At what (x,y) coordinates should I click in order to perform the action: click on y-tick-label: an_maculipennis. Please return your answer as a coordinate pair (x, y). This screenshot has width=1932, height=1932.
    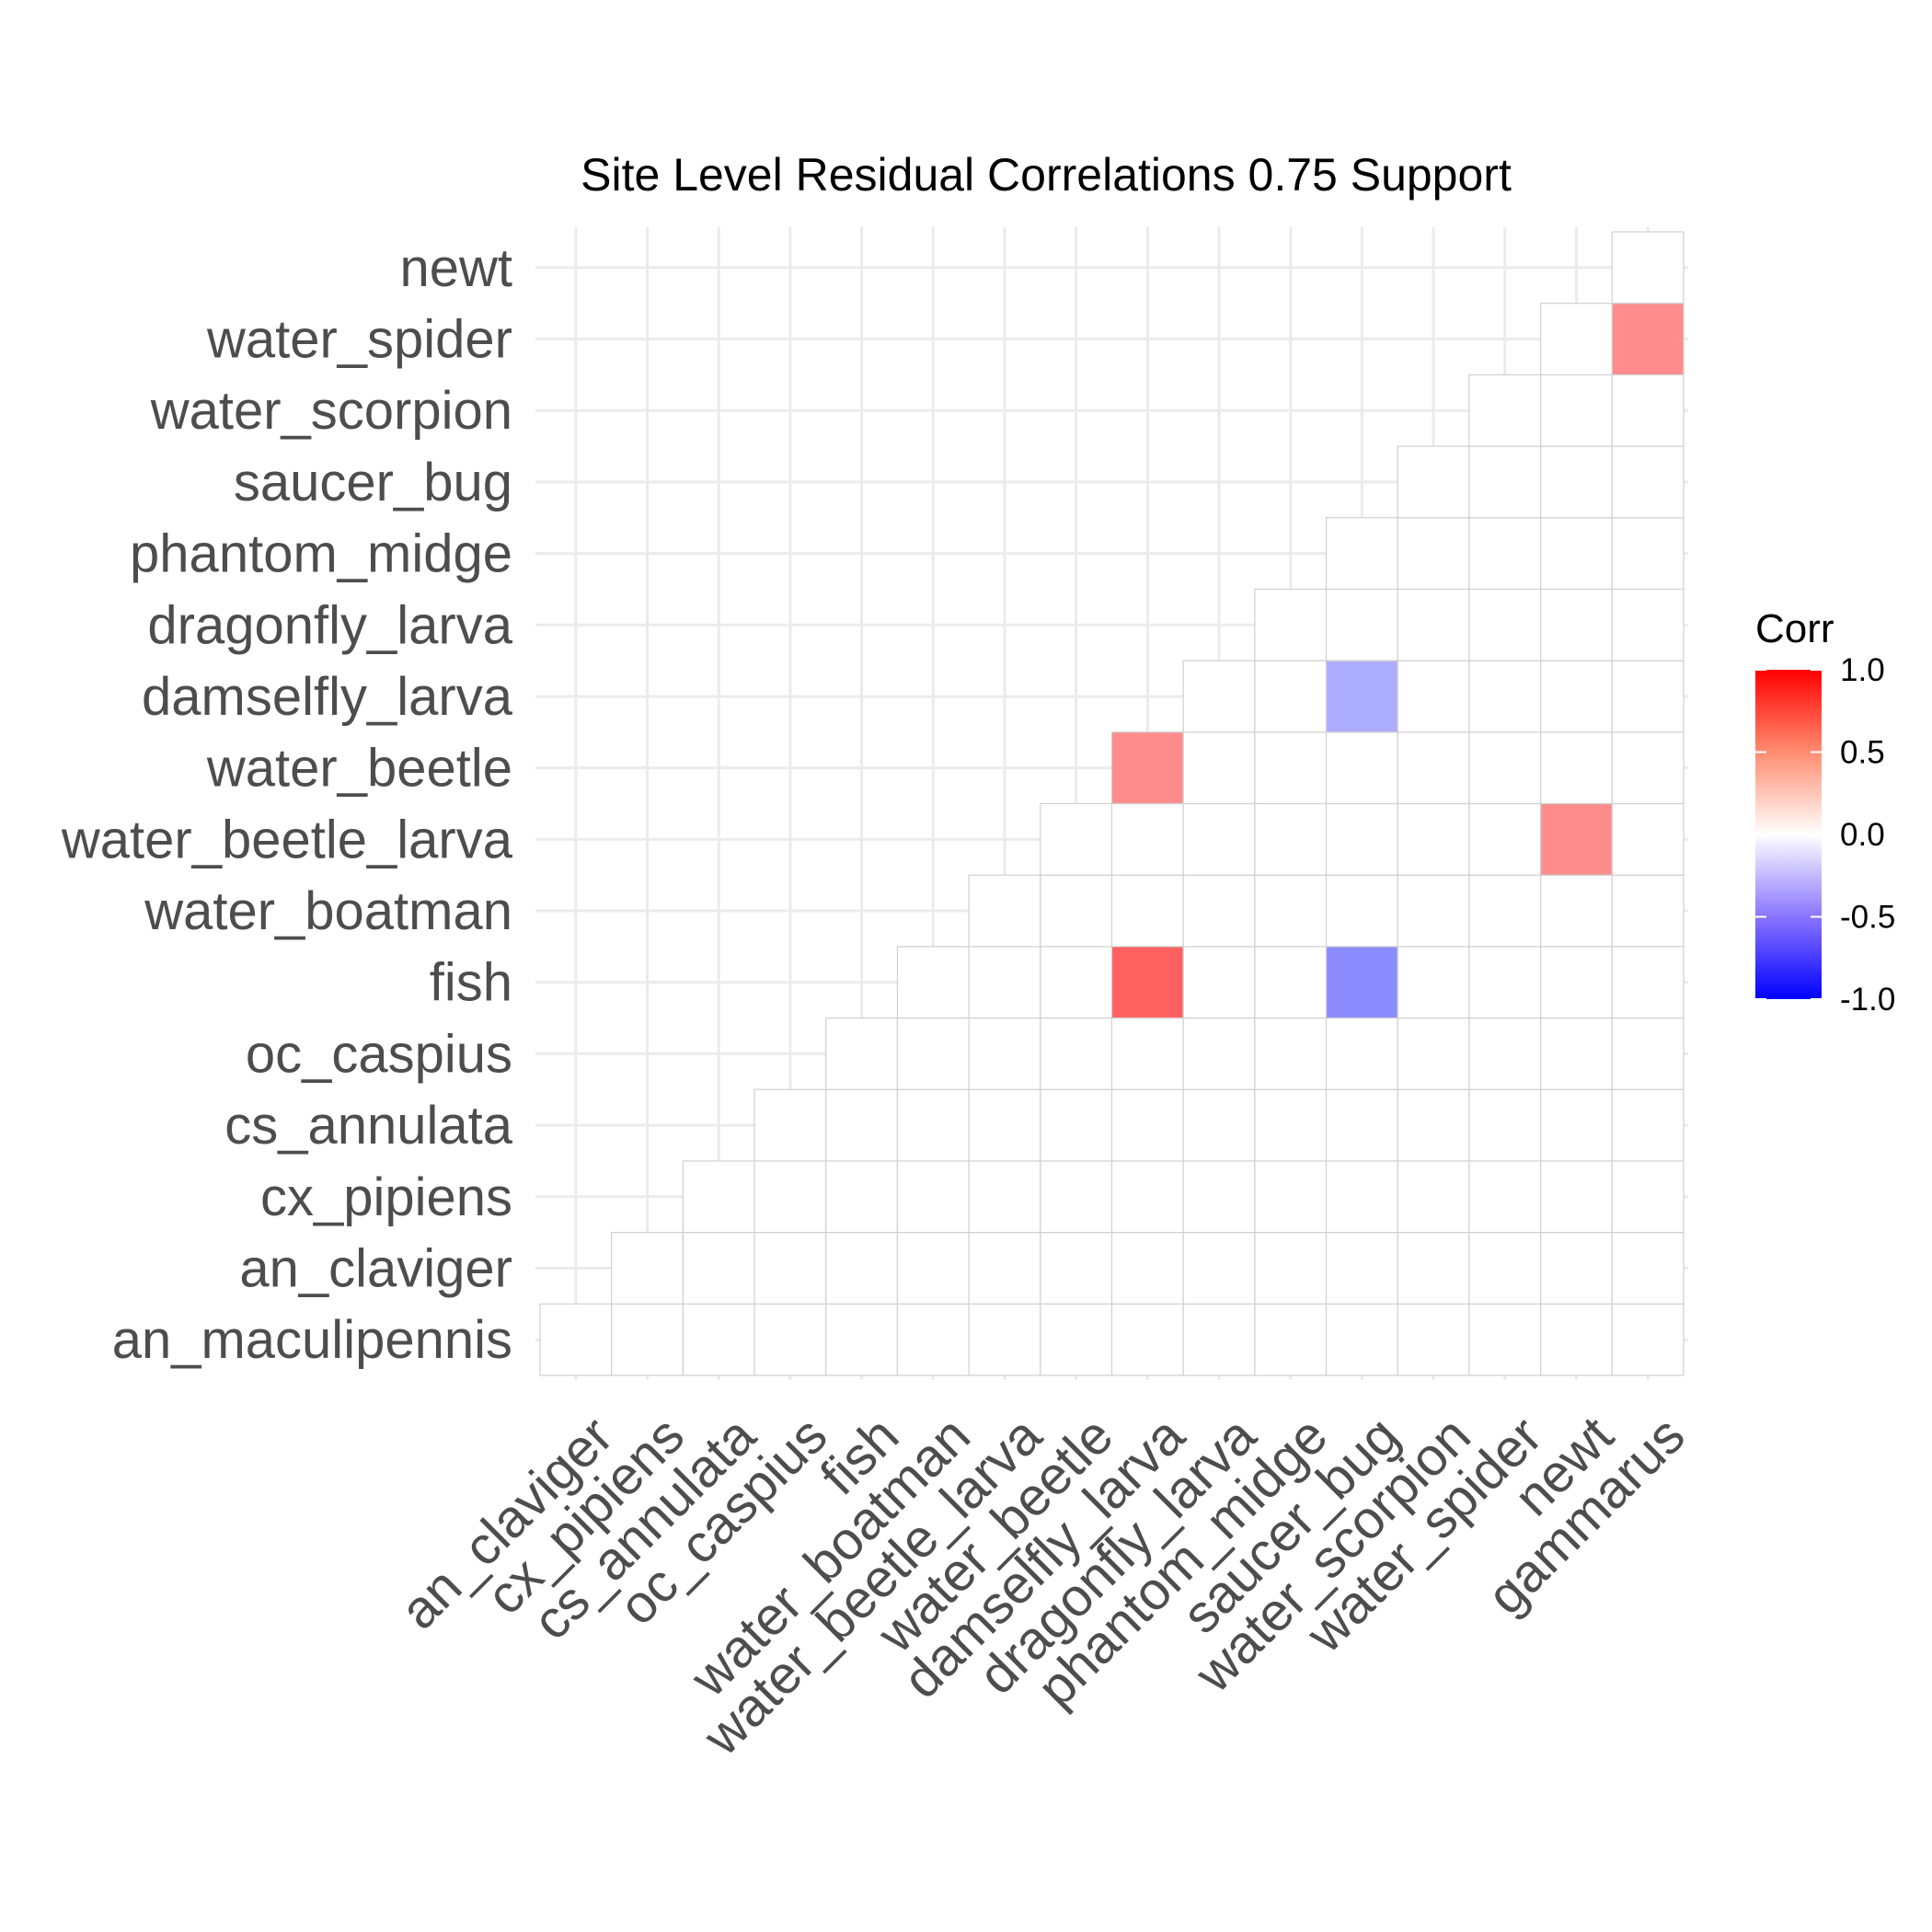
    Looking at the image, I should click on (312, 1340).